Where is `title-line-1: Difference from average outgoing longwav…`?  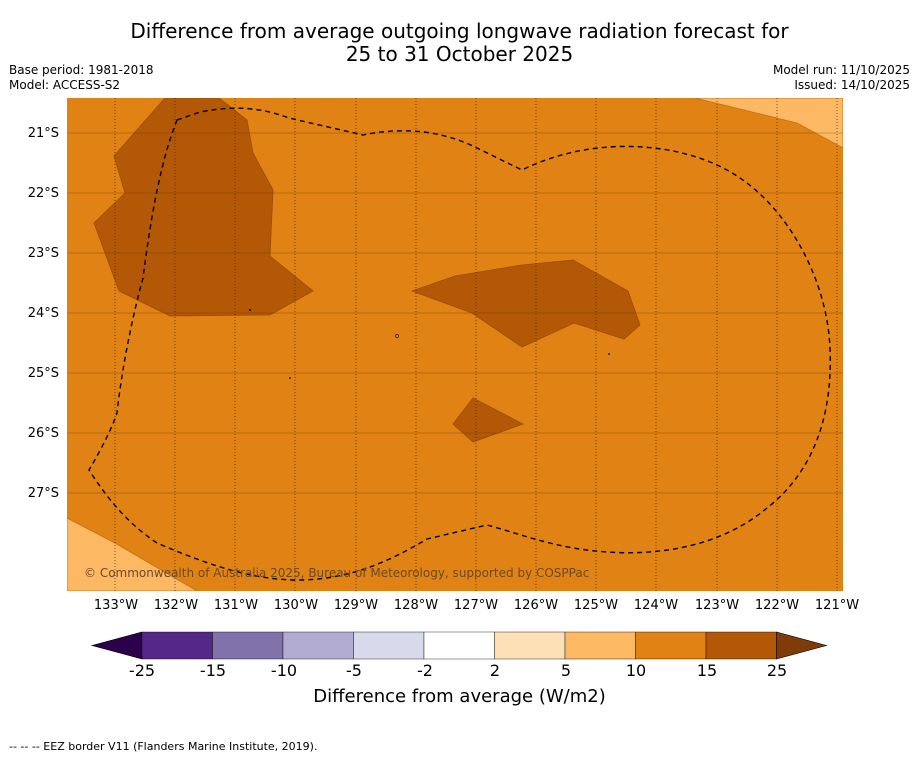
title-line-1: Difference from average outgoing longwav… is located at coordinates (459, 31).